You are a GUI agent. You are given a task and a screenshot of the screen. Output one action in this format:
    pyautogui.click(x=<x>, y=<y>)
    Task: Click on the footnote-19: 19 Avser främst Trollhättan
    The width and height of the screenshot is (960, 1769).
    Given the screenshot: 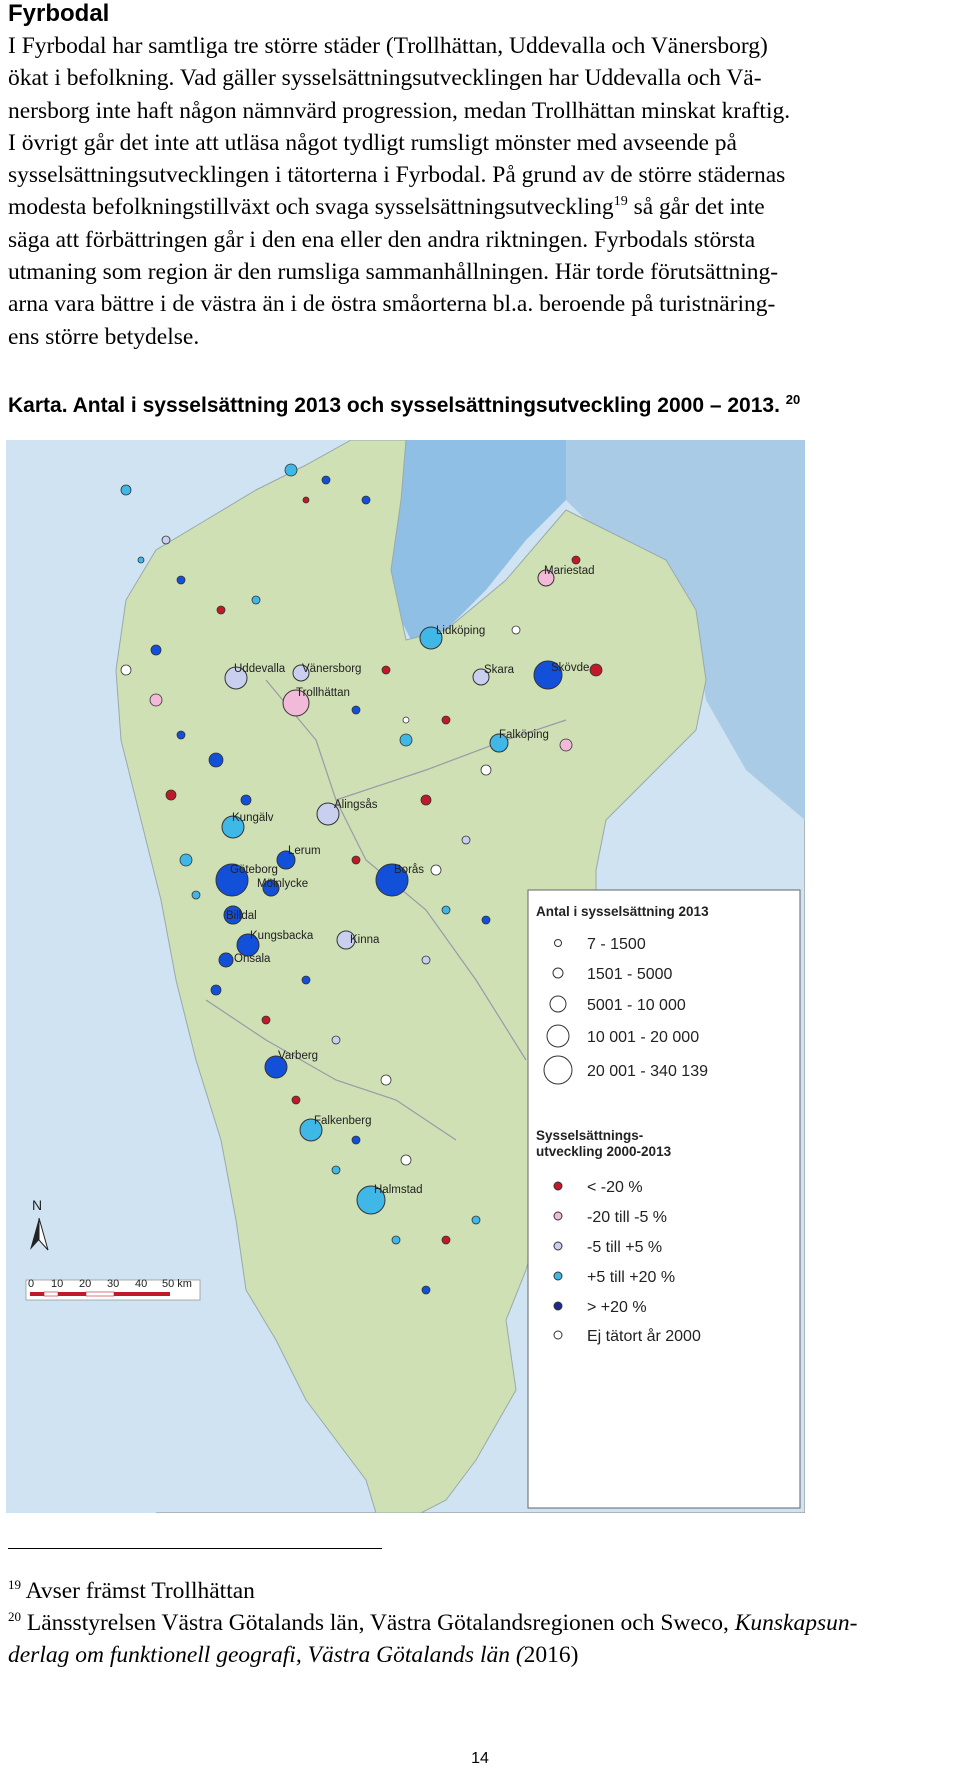 What is the action you would take?
    pyautogui.click(x=131, y=1591)
    